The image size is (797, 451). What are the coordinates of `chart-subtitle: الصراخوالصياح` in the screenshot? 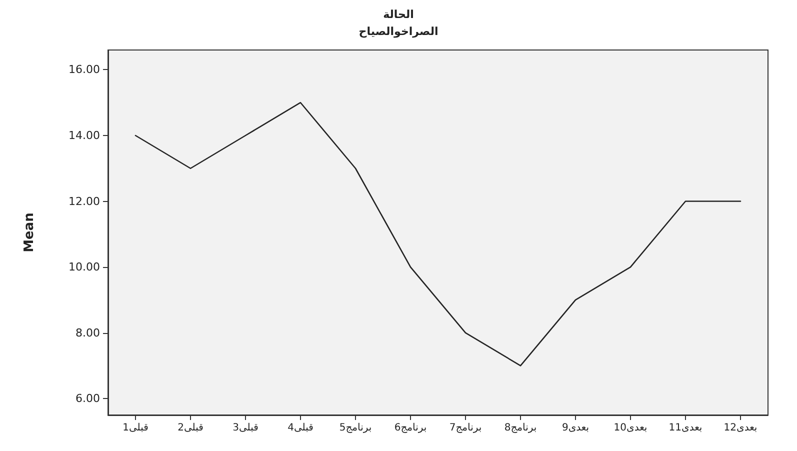 It's located at (398, 31).